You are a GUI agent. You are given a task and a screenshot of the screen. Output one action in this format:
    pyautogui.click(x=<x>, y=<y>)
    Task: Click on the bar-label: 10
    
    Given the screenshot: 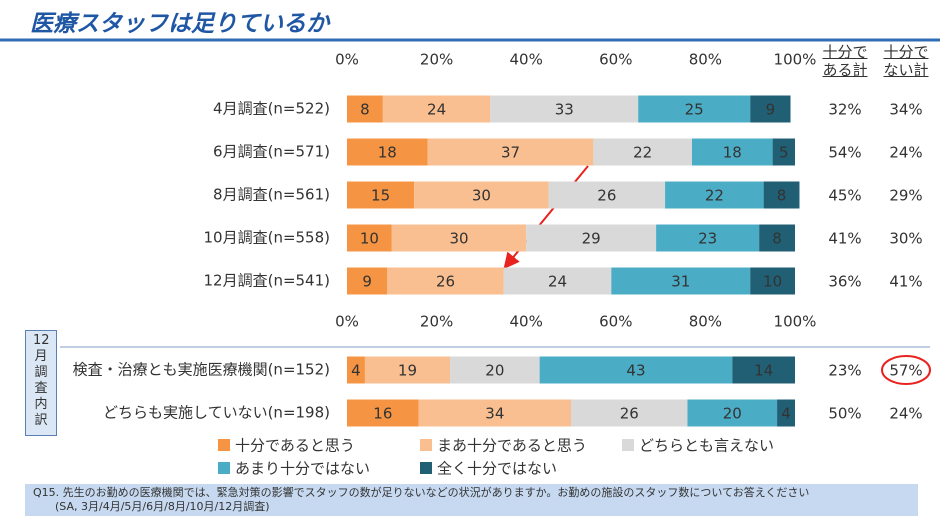 What is the action you would take?
    pyautogui.click(x=772, y=282)
    